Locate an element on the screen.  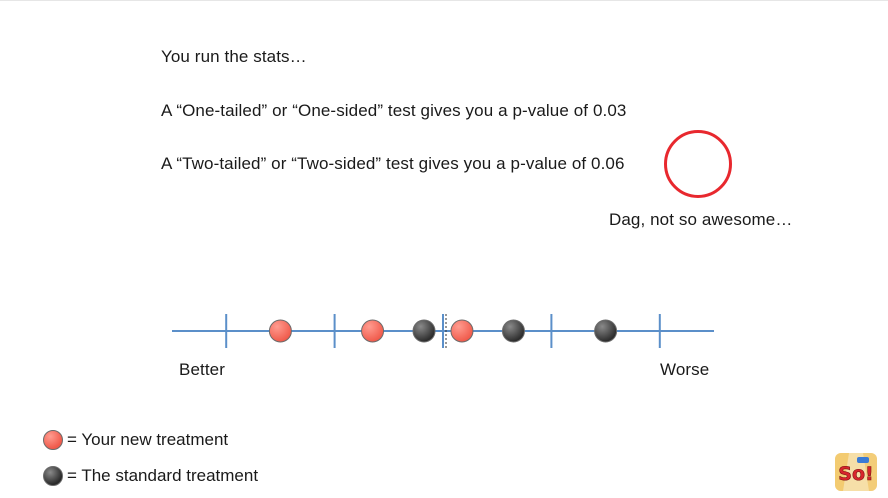
legend-new-label: = Your new treatment is located at coordinates (148, 439).